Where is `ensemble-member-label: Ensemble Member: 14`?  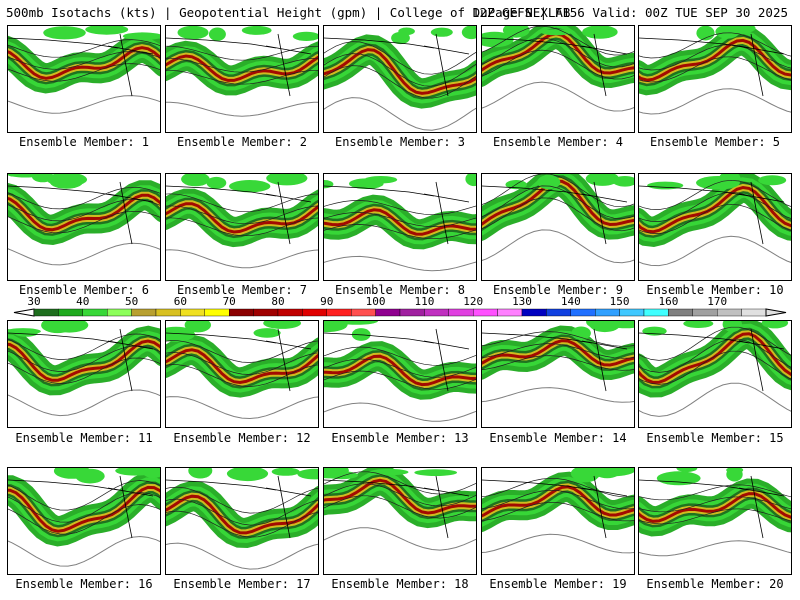 ensemble-member-label: Ensemble Member: 14 is located at coordinates (558, 438).